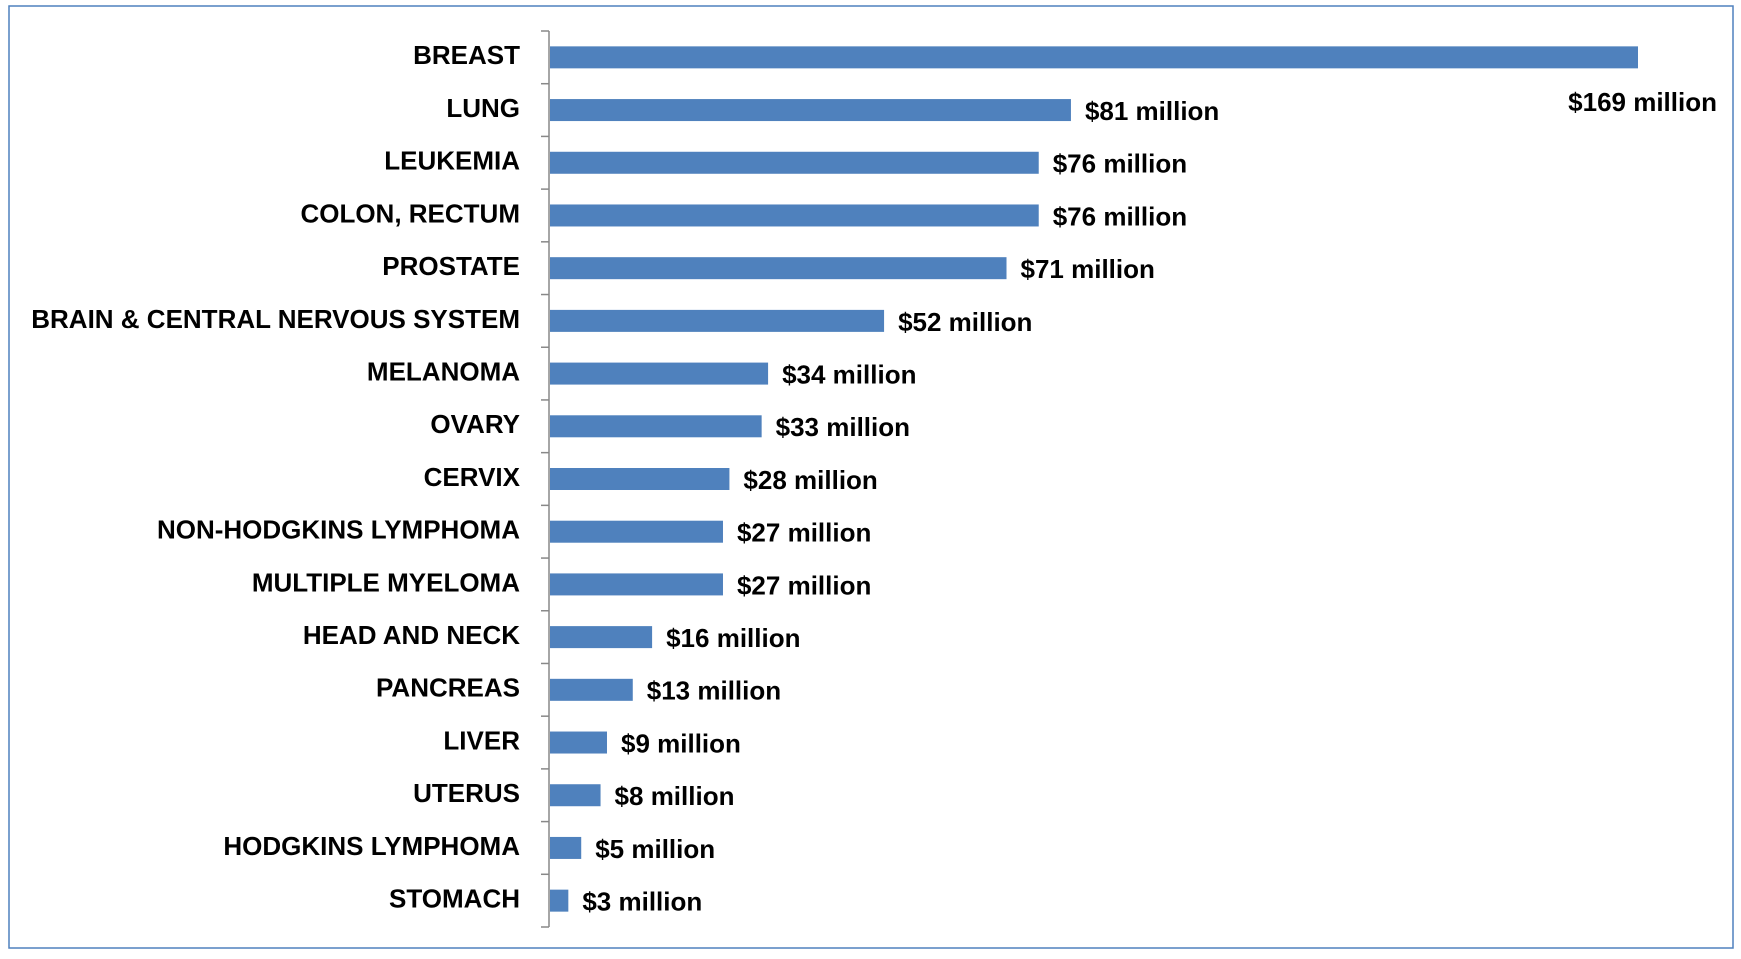 The height and width of the screenshot is (959, 1741). I want to click on category-label: BRAIN & CENTRAL NERVOUS SYSTEM, so click(275, 319).